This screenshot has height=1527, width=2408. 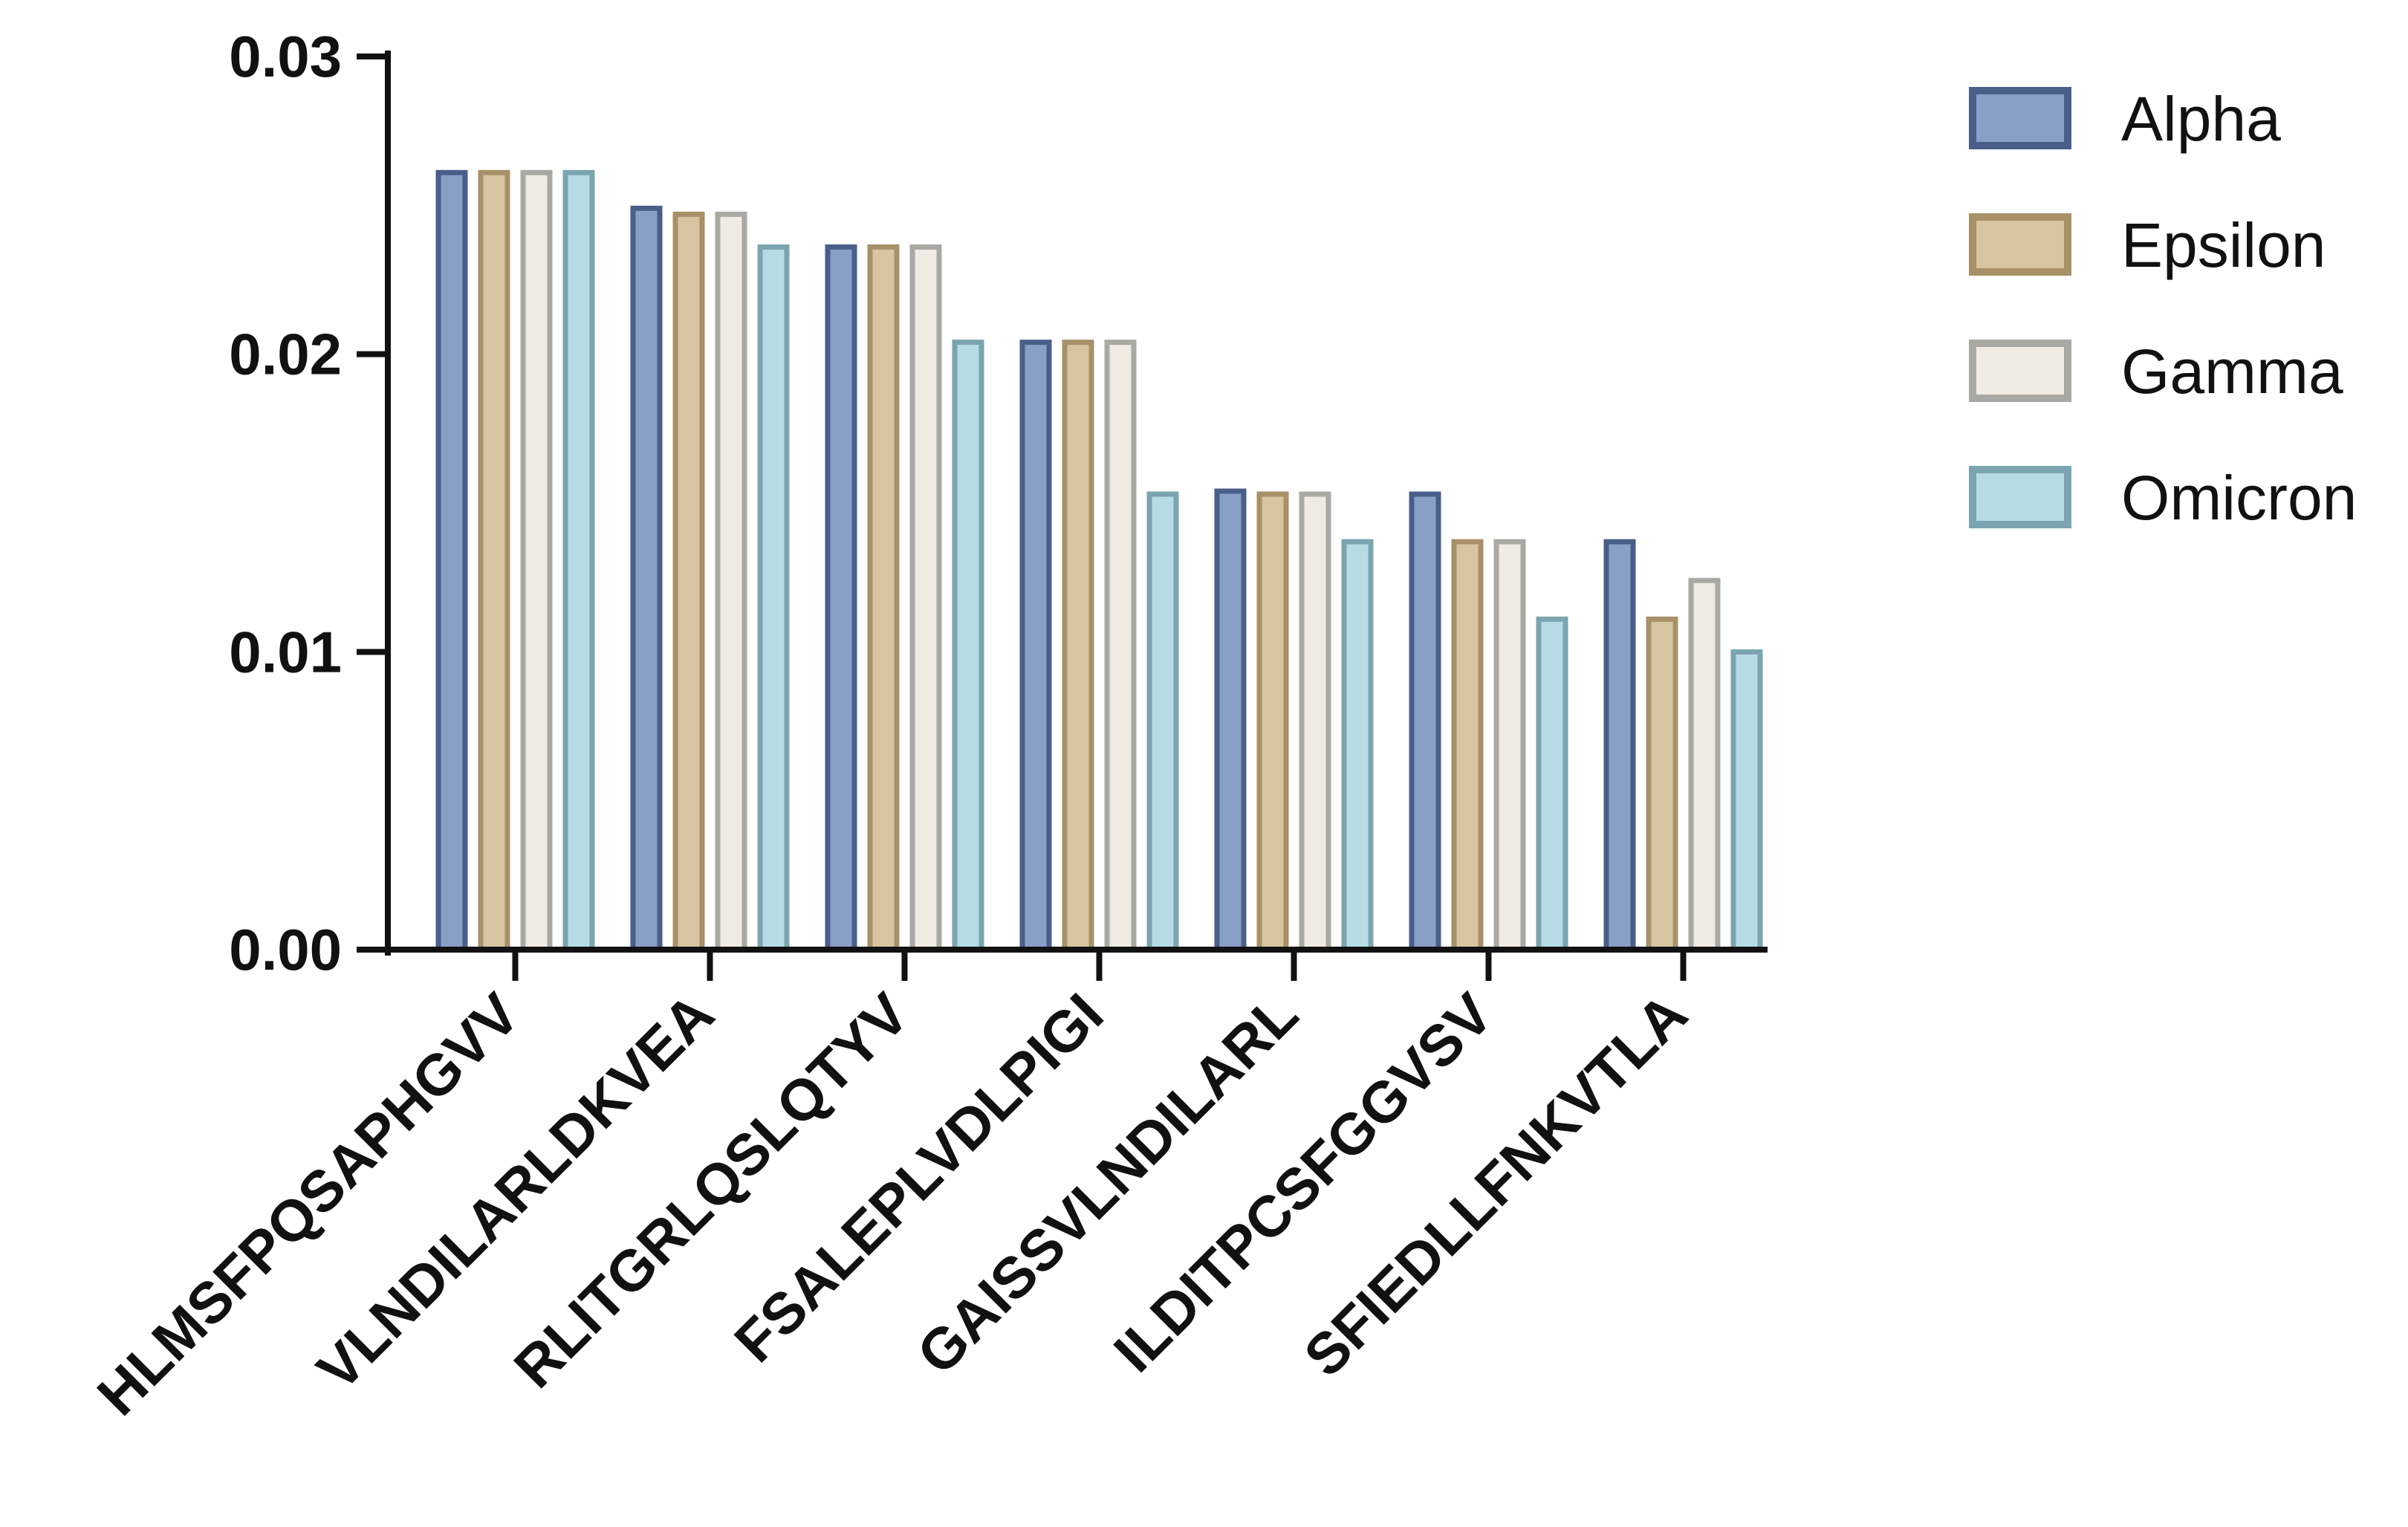 What do you see at coordinates (285, 354) in the screenshot?
I see `y-tick-label: 0.02` at bounding box center [285, 354].